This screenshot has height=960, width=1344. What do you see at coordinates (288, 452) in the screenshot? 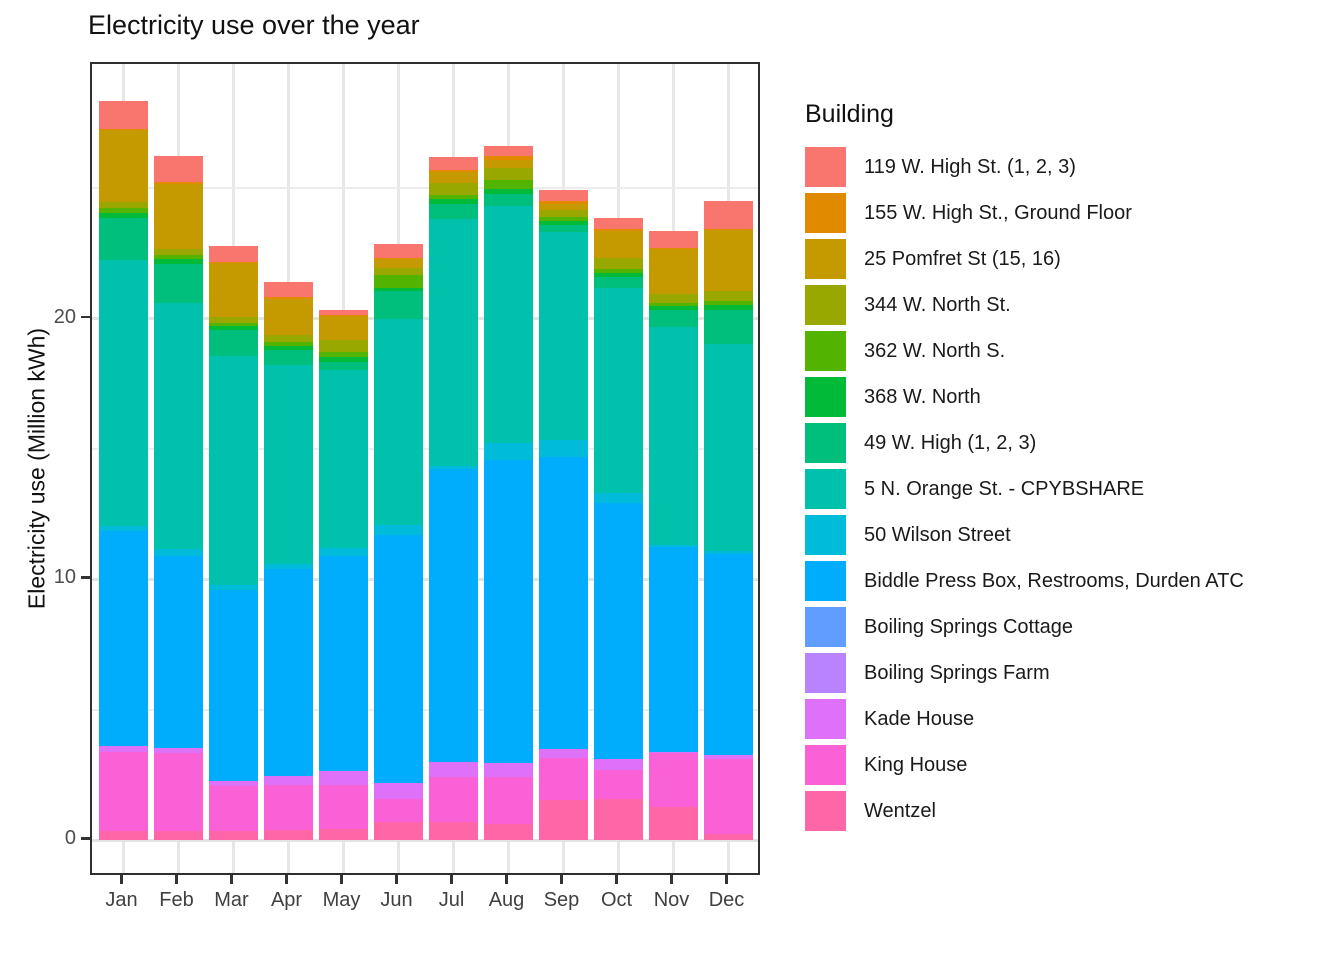
I see `bar-apr` at bounding box center [288, 452].